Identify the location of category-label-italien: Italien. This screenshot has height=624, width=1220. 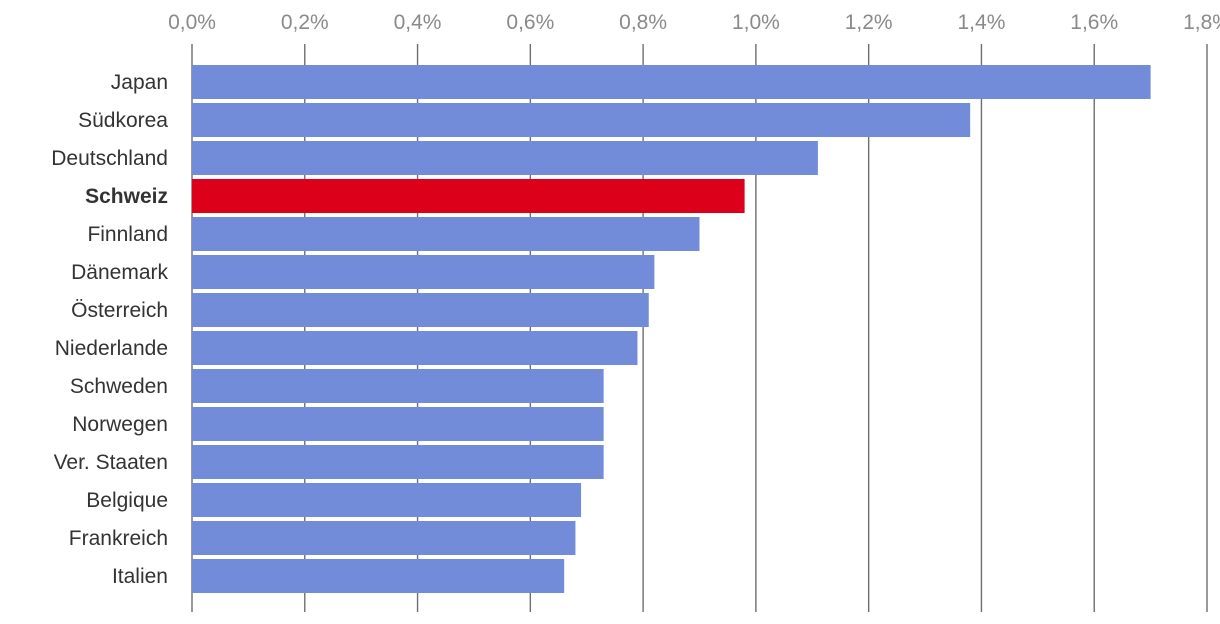
(140, 576).